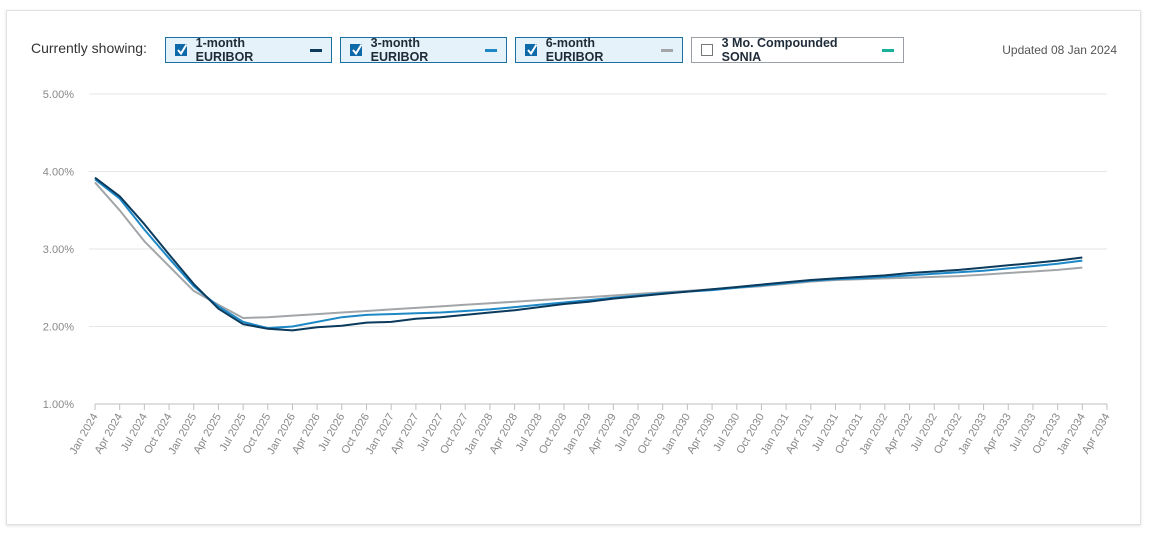  Describe the element at coordinates (58, 250) in the screenshot. I see `y-tick-label: 3.00%` at that location.